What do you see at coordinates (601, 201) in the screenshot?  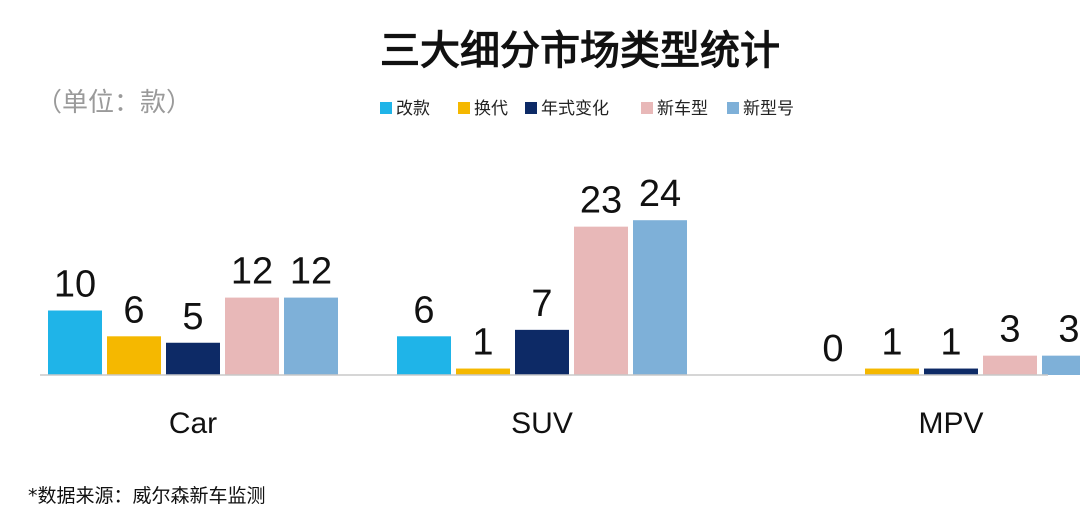 I see `data-label-suv-3: 23` at bounding box center [601, 201].